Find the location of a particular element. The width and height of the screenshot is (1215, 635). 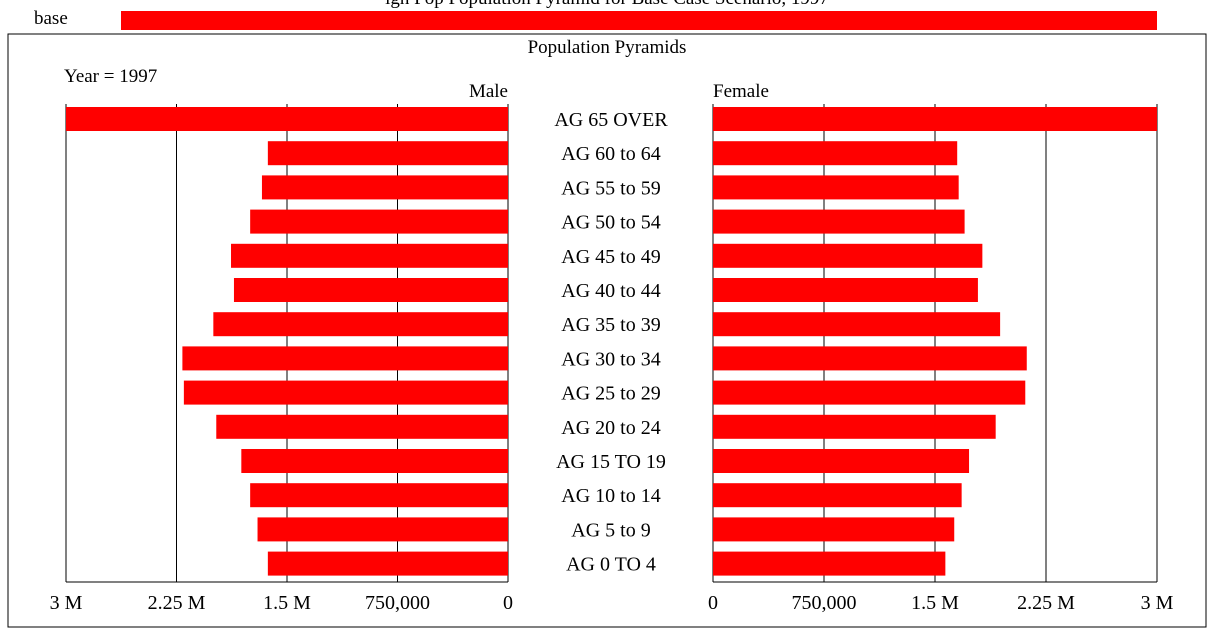

age-group-label: AG 0 TO 4 is located at coordinates (611, 565).